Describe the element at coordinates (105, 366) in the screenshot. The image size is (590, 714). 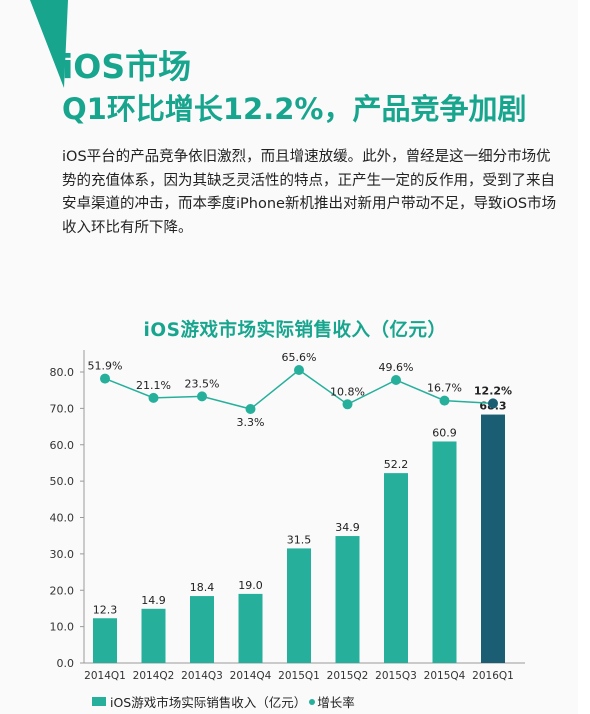
I see `growth-rate-label: 51.9%` at that location.